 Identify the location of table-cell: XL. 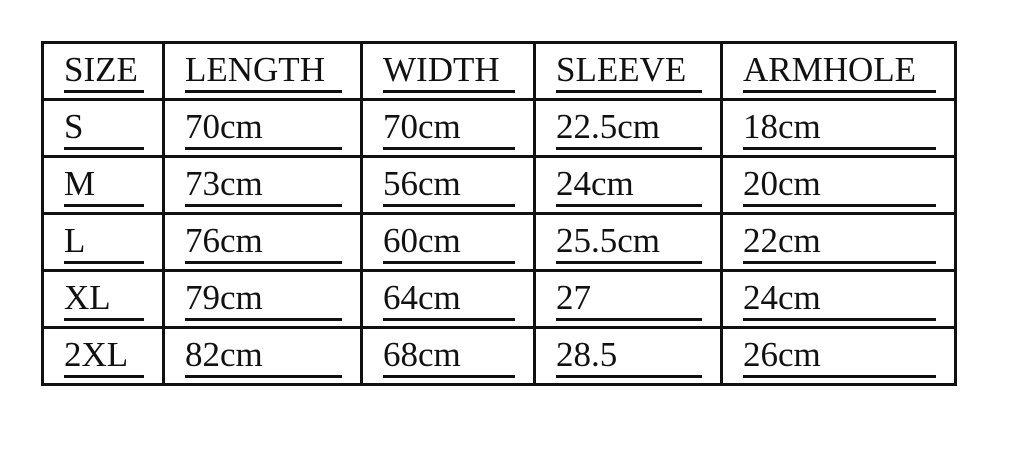
(103, 299).